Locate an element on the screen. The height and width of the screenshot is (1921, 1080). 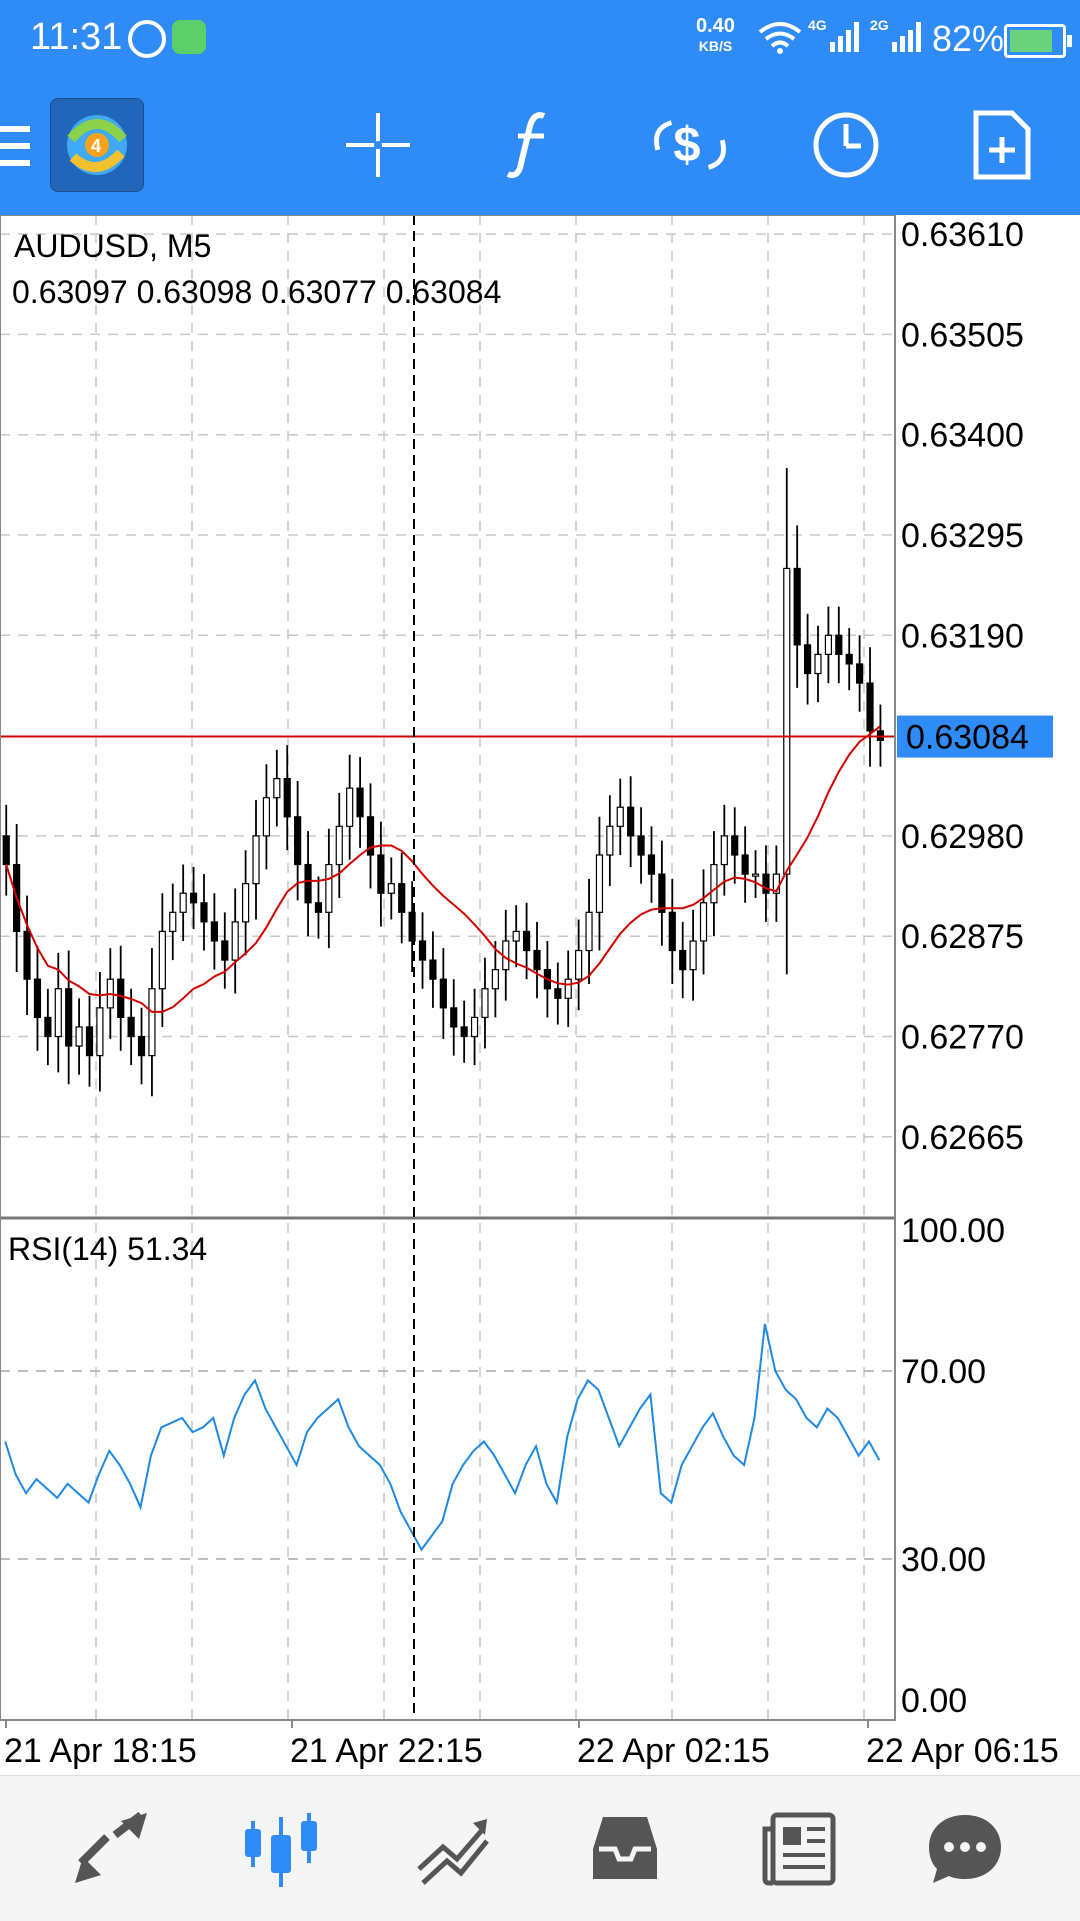
time-tick-label: 22 Apr 02:15 is located at coordinates (673, 1751).